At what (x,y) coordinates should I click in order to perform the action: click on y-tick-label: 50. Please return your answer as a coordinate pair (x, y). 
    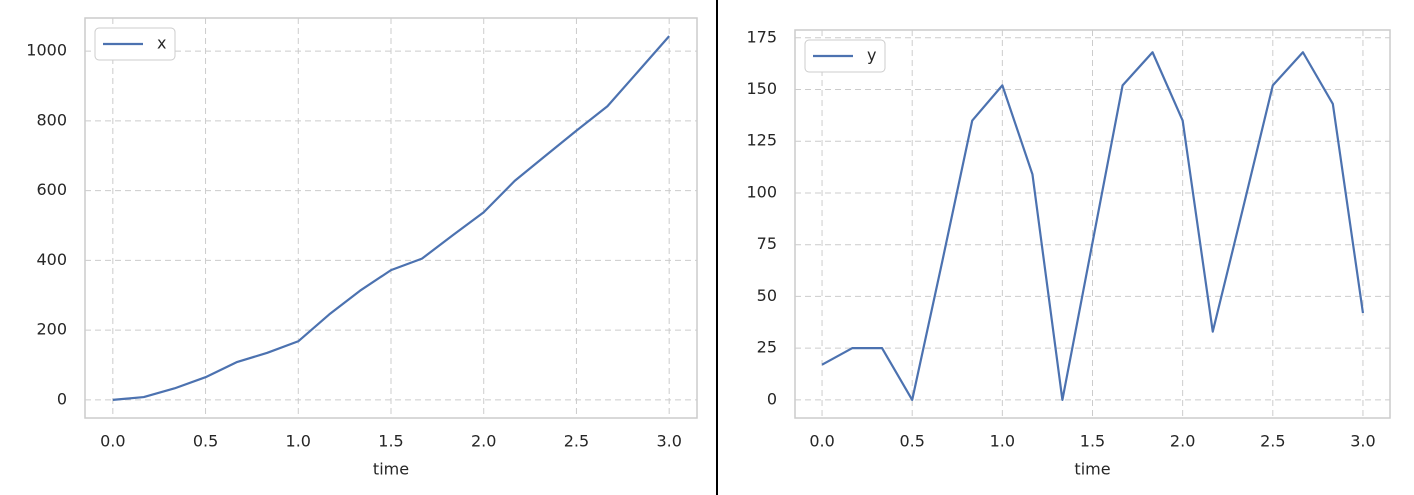
    Looking at the image, I should click on (767, 295).